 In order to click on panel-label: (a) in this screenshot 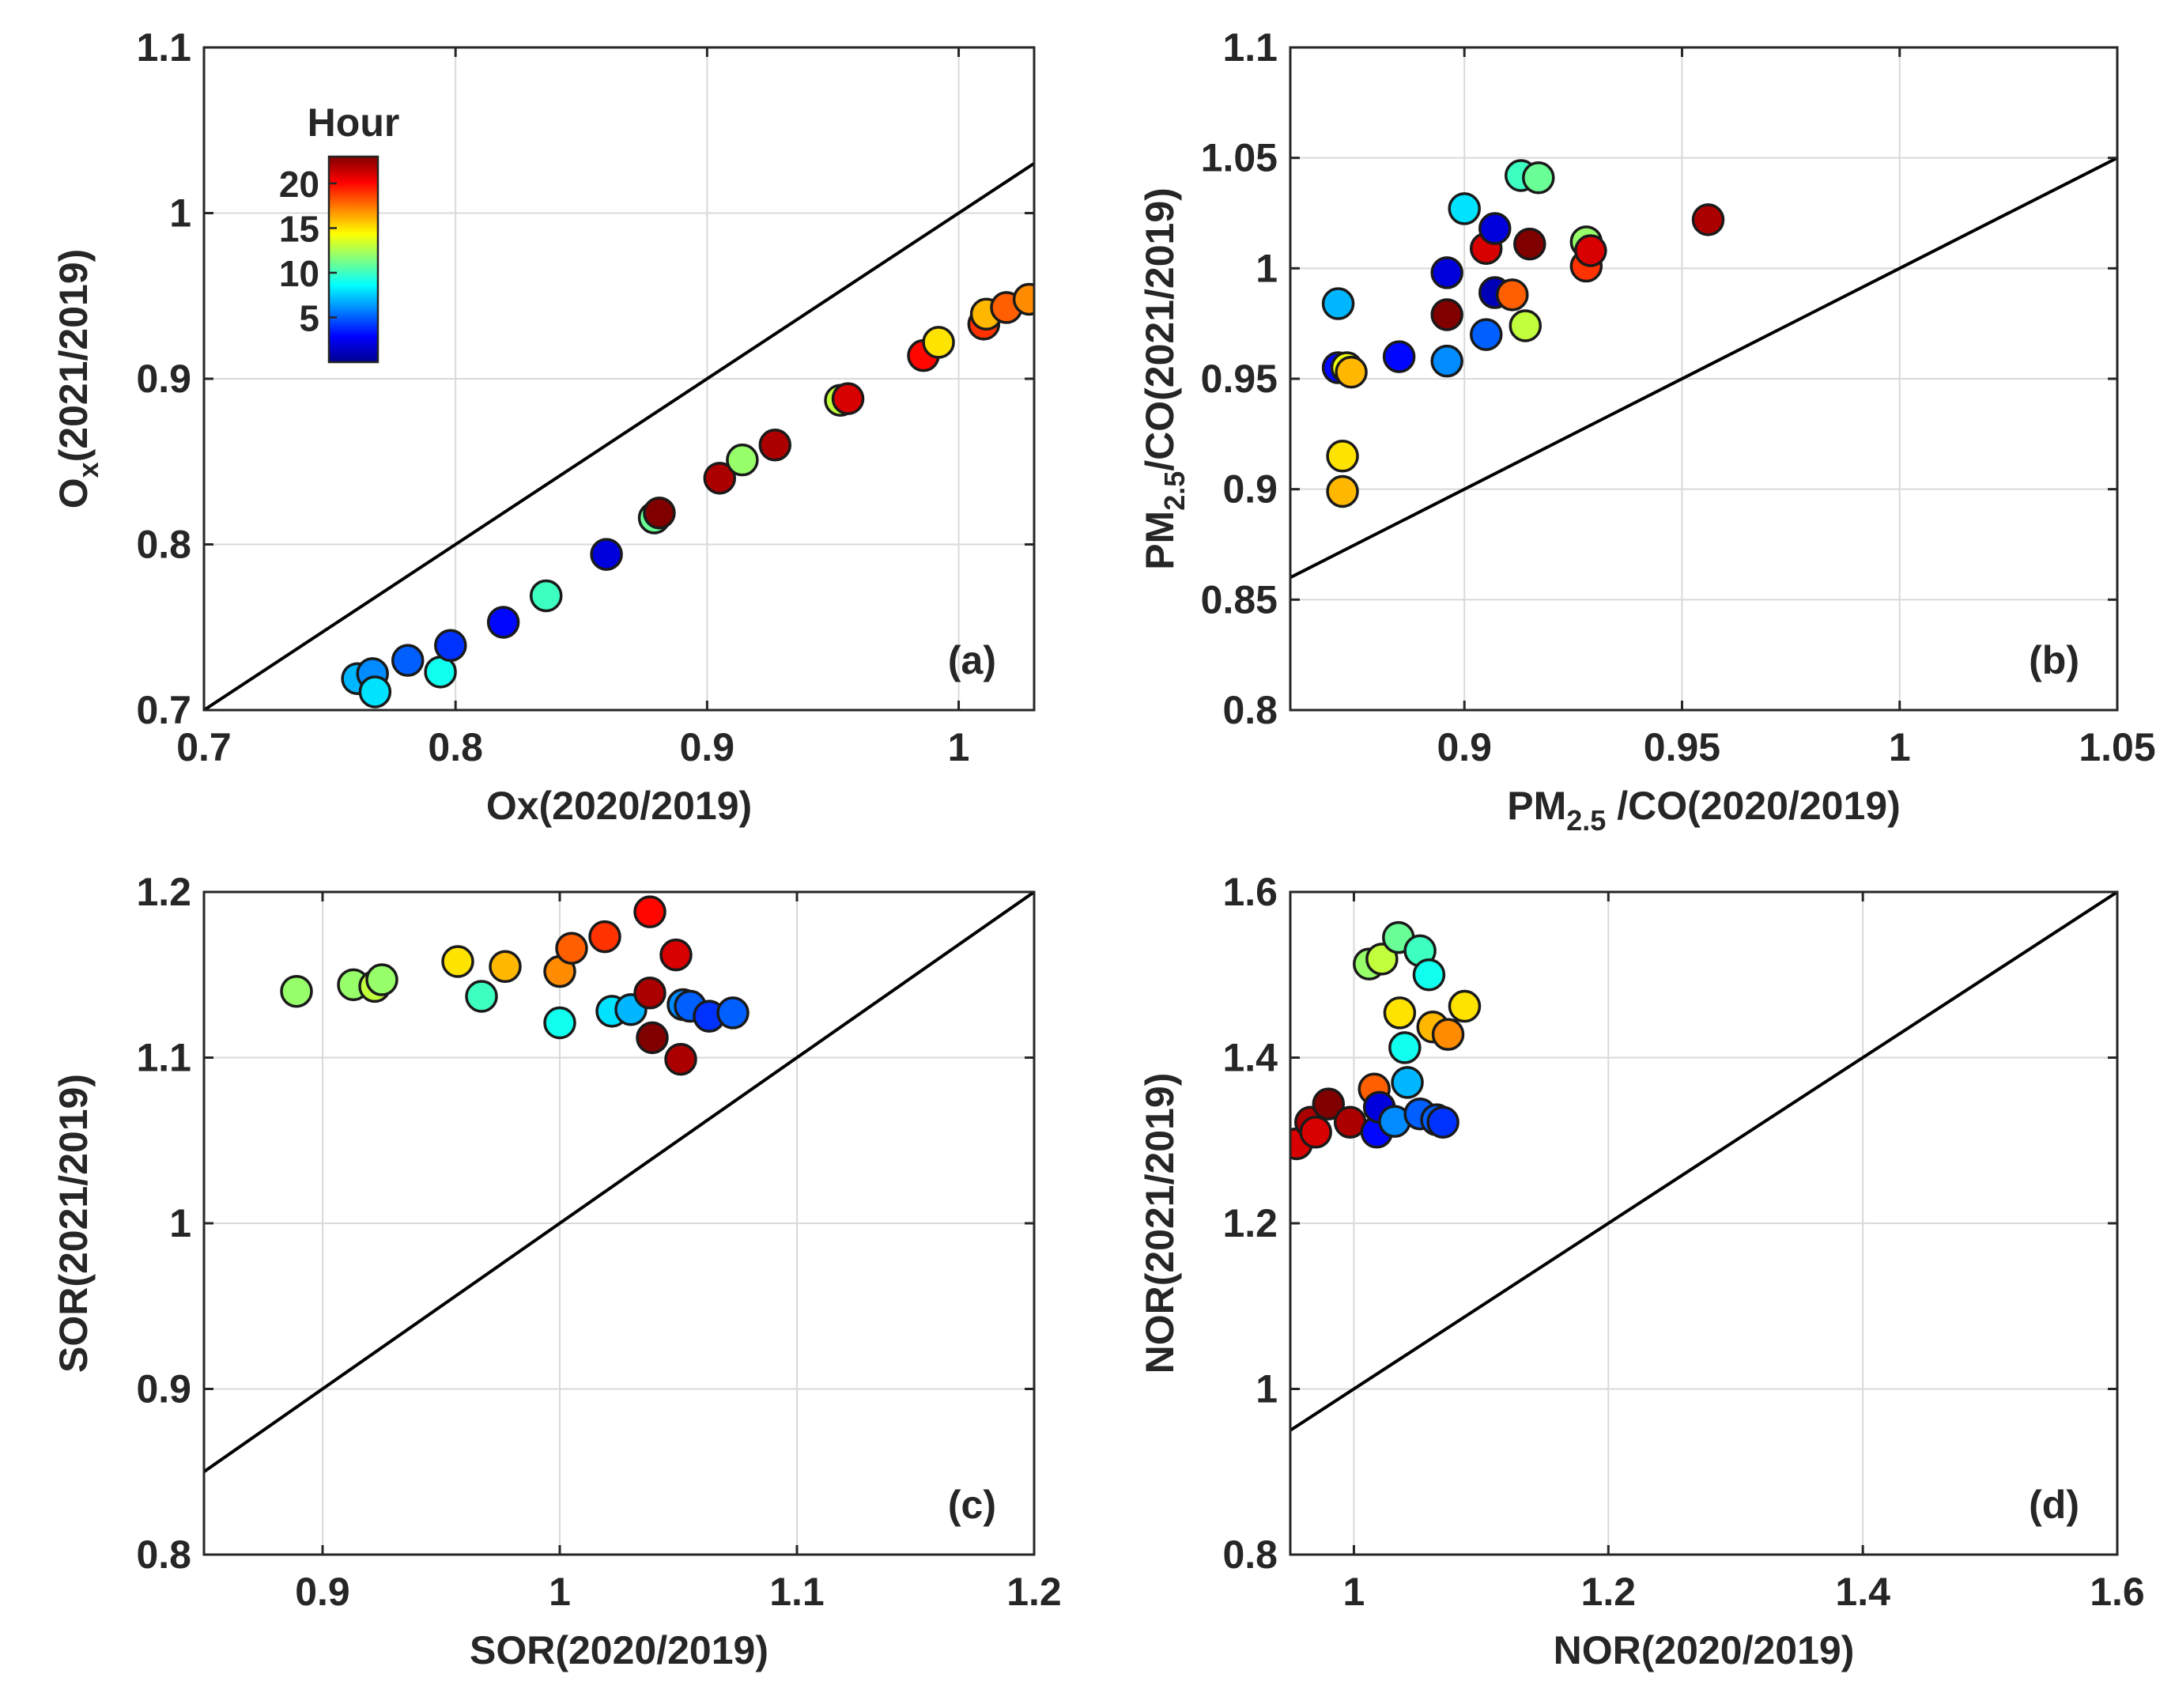, I will do `click(972, 660)`.